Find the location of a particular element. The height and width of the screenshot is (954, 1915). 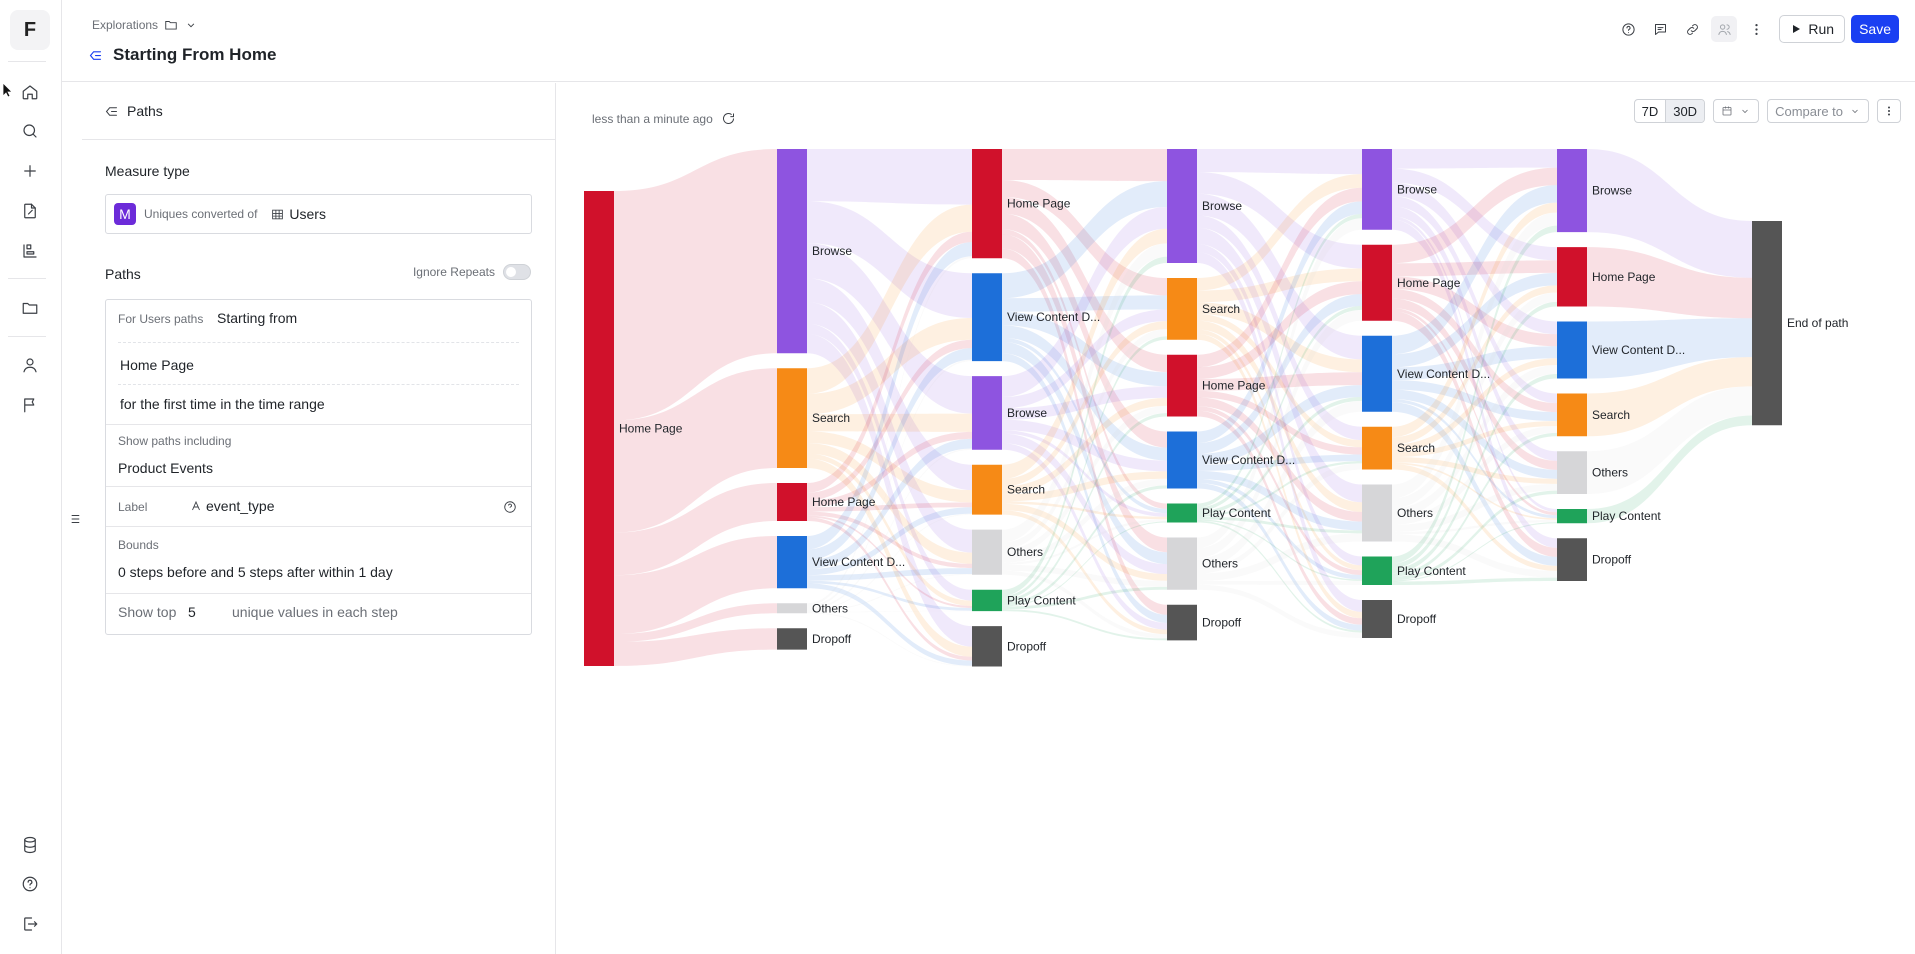

chart-options-icon is located at coordinates (1889, 111).